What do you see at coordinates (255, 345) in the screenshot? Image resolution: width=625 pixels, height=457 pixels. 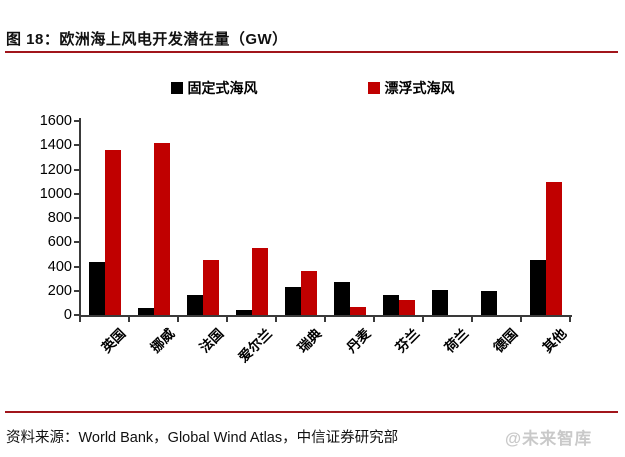 I see `x-tick-label: 爱尔兰` at bounding box center [255, 345].